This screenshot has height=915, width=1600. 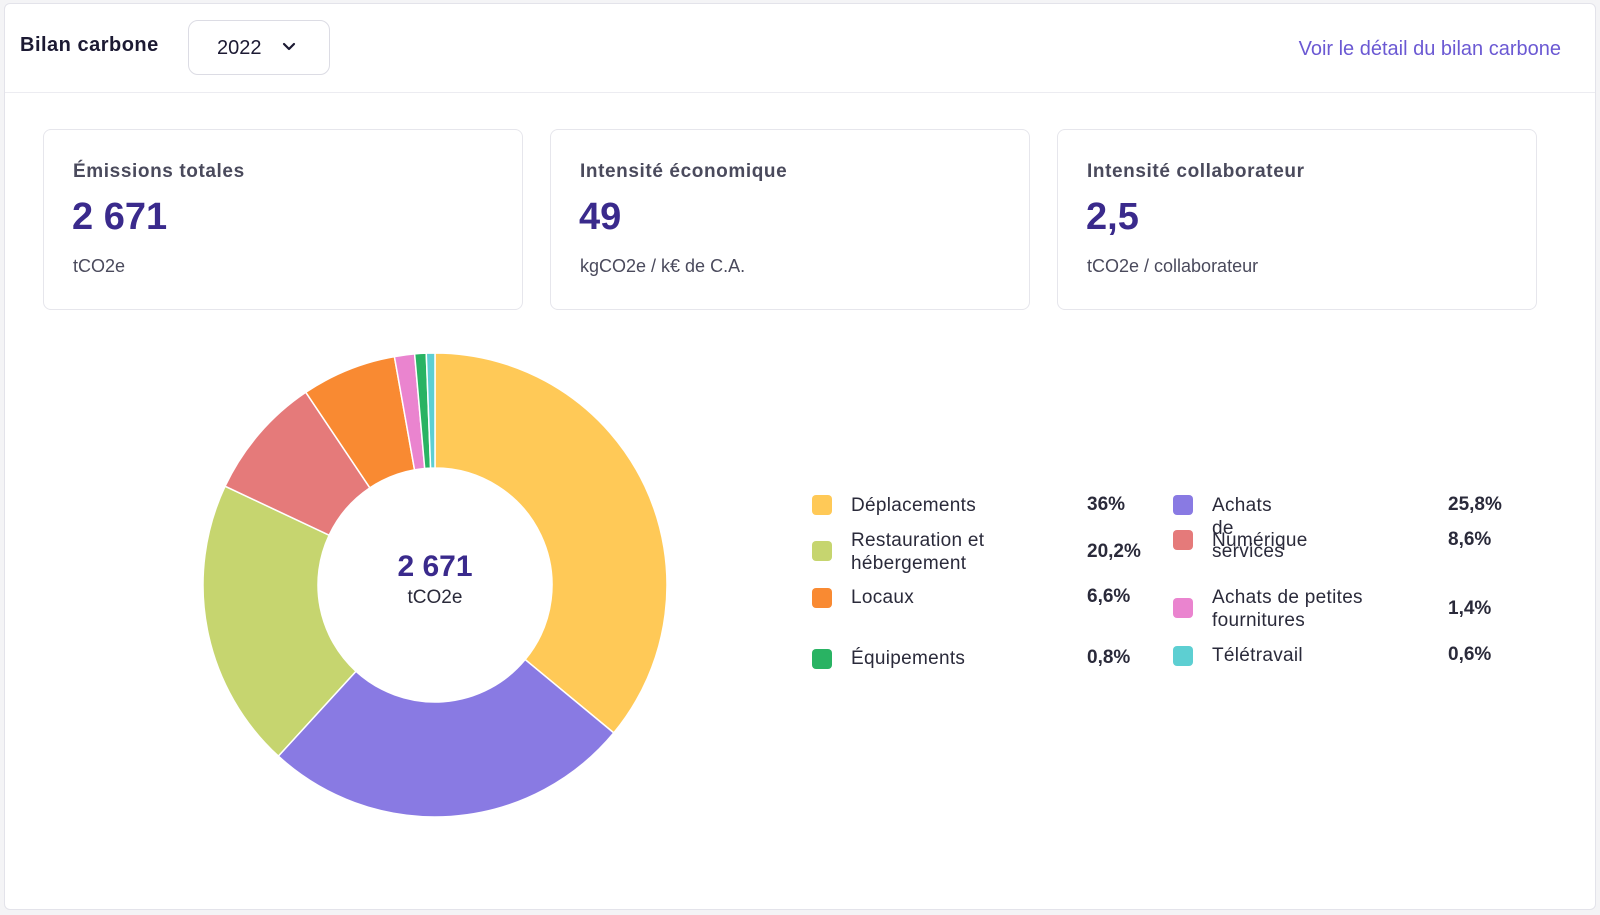 I want to click on kpi-unit: tCO2e, so click(x=99, y=266).